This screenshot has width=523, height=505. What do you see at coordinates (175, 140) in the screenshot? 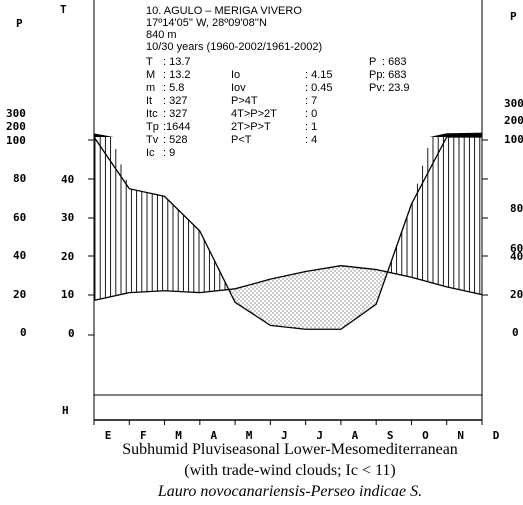
I see `index-value: : 528` at bounding box center [175, 140].